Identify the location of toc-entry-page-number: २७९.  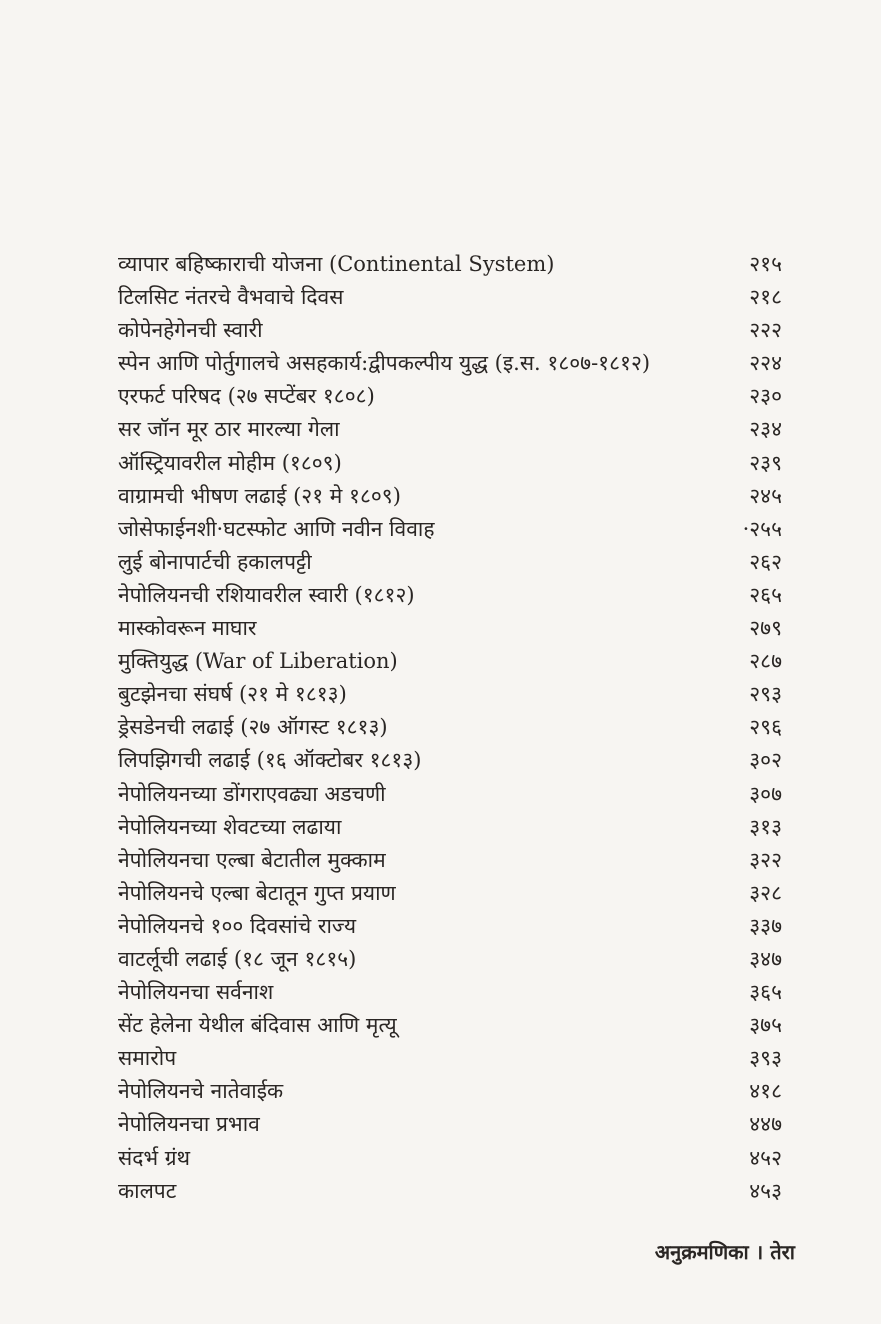
(765, 628).